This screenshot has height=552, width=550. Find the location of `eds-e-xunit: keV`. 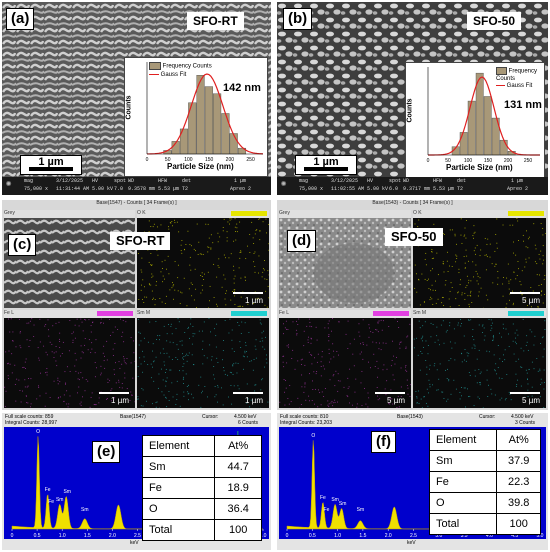

eds-e-xunit: keV is located at coordinates (134, 543).